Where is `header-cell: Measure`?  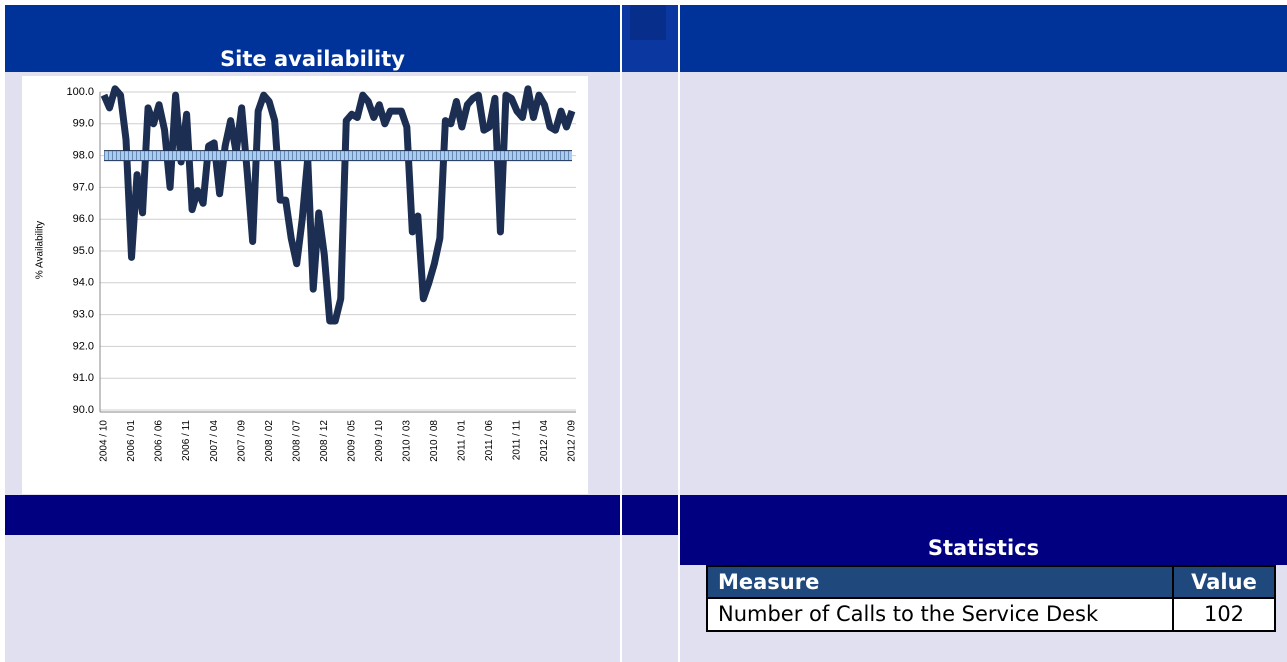
header-cell: Measure is located at coordinates (940, 582).